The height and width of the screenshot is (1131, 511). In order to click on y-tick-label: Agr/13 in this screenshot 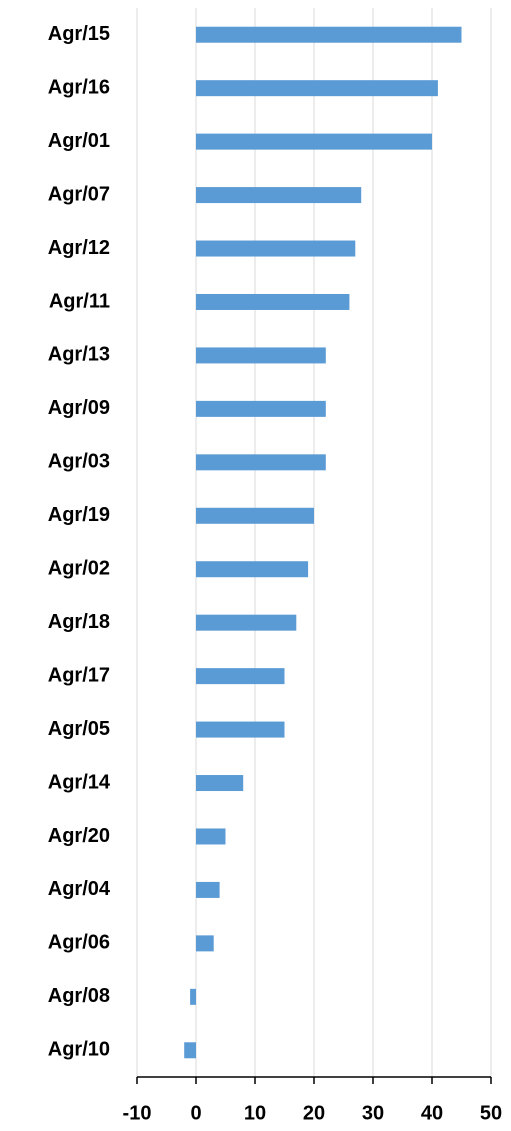, I will do `click(79, 355)`.